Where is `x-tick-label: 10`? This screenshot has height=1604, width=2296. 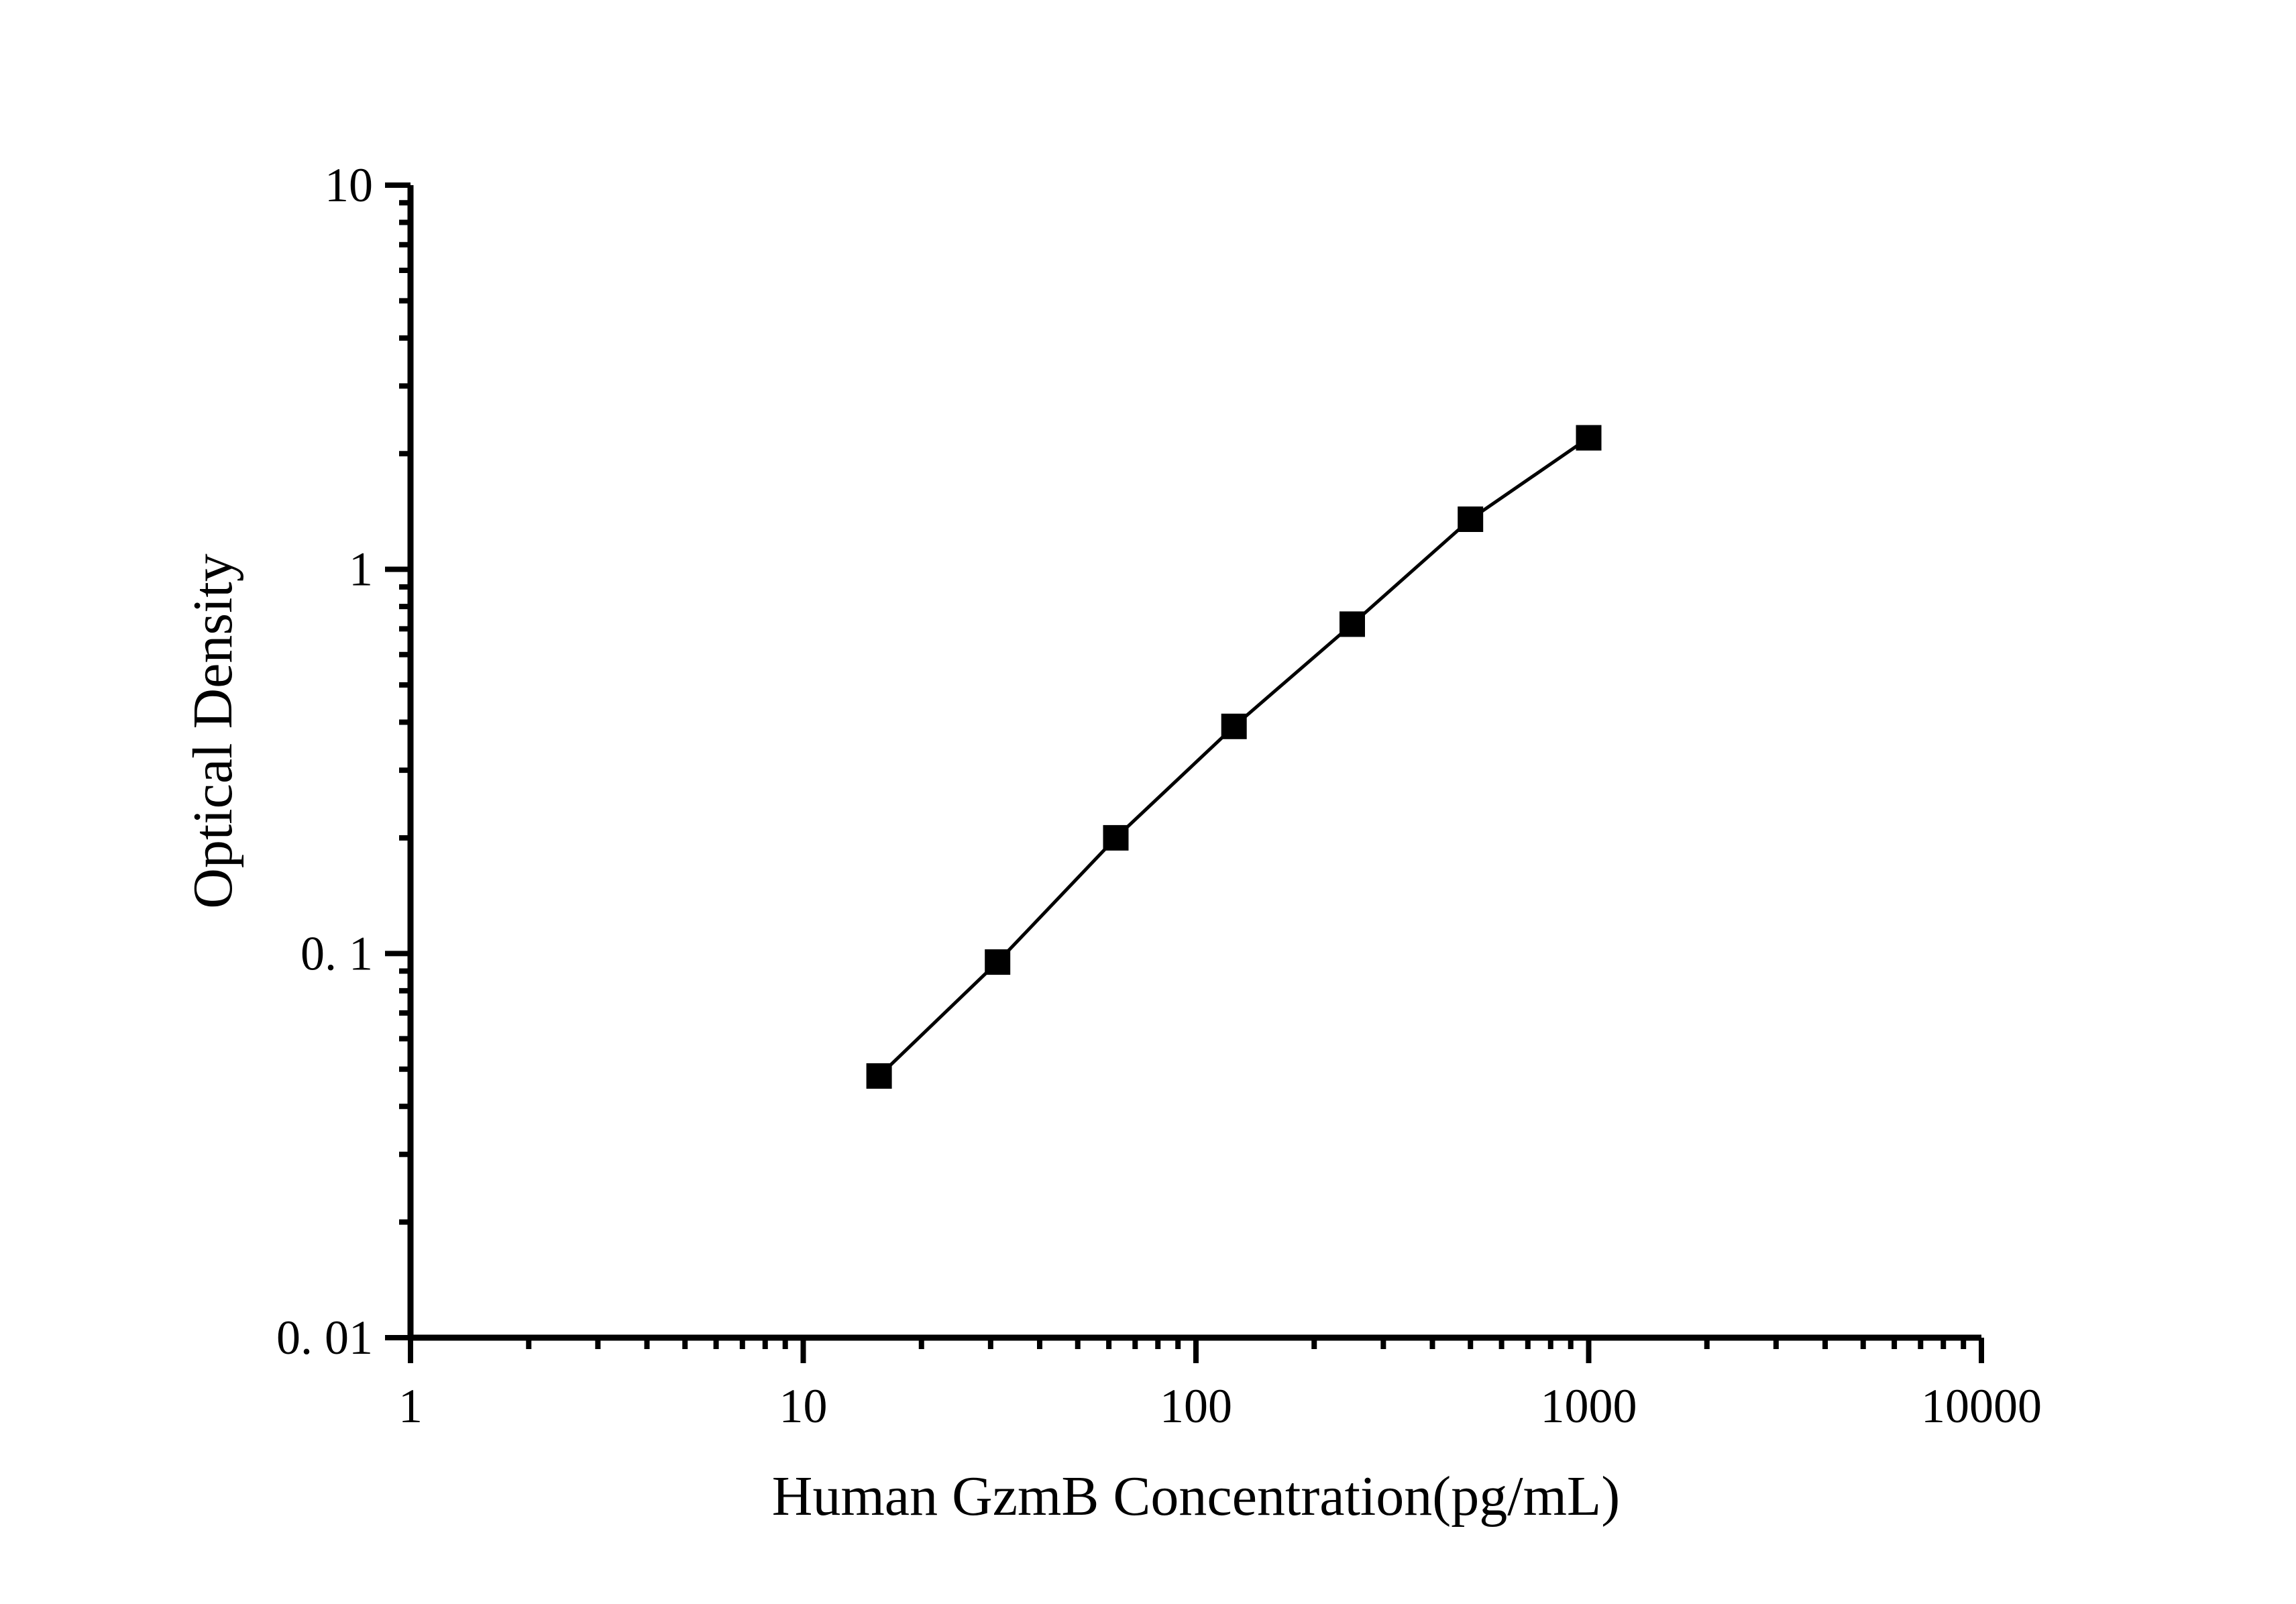 x-tick-label: 10 is located at coordinates (803, 1406).